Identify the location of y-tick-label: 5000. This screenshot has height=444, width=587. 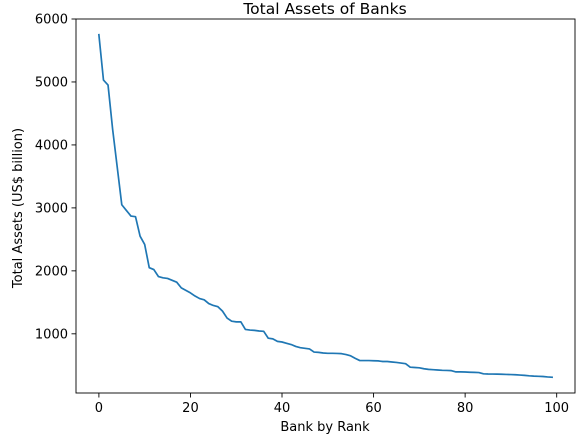
(51, 82).